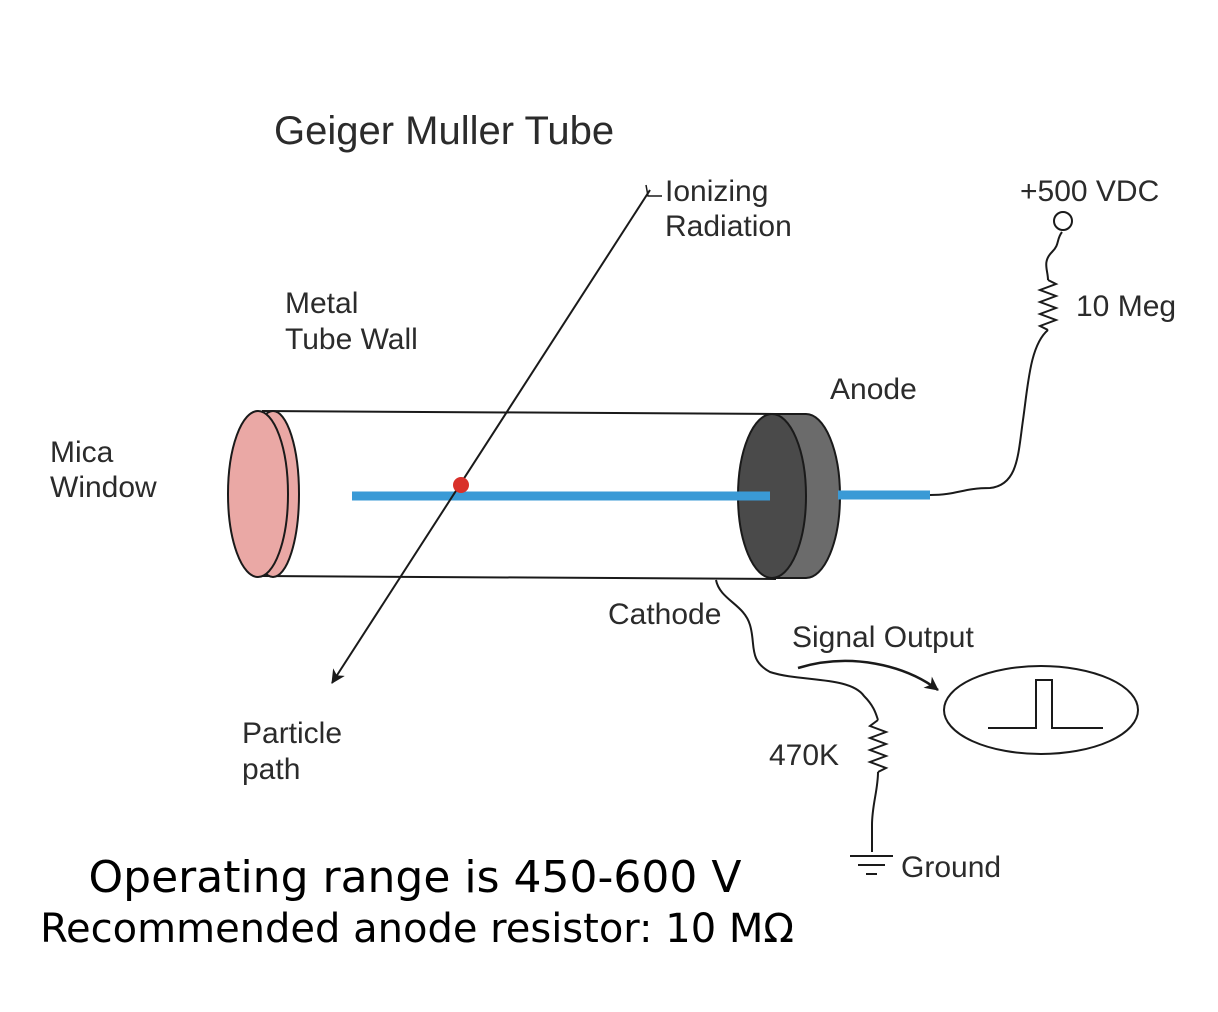 This screenshot has height=1012, width=1218. What do you see at coordinates (653, 190) in the screenshot?
I see `ionizing-leader` at bounding box center [653, 190].